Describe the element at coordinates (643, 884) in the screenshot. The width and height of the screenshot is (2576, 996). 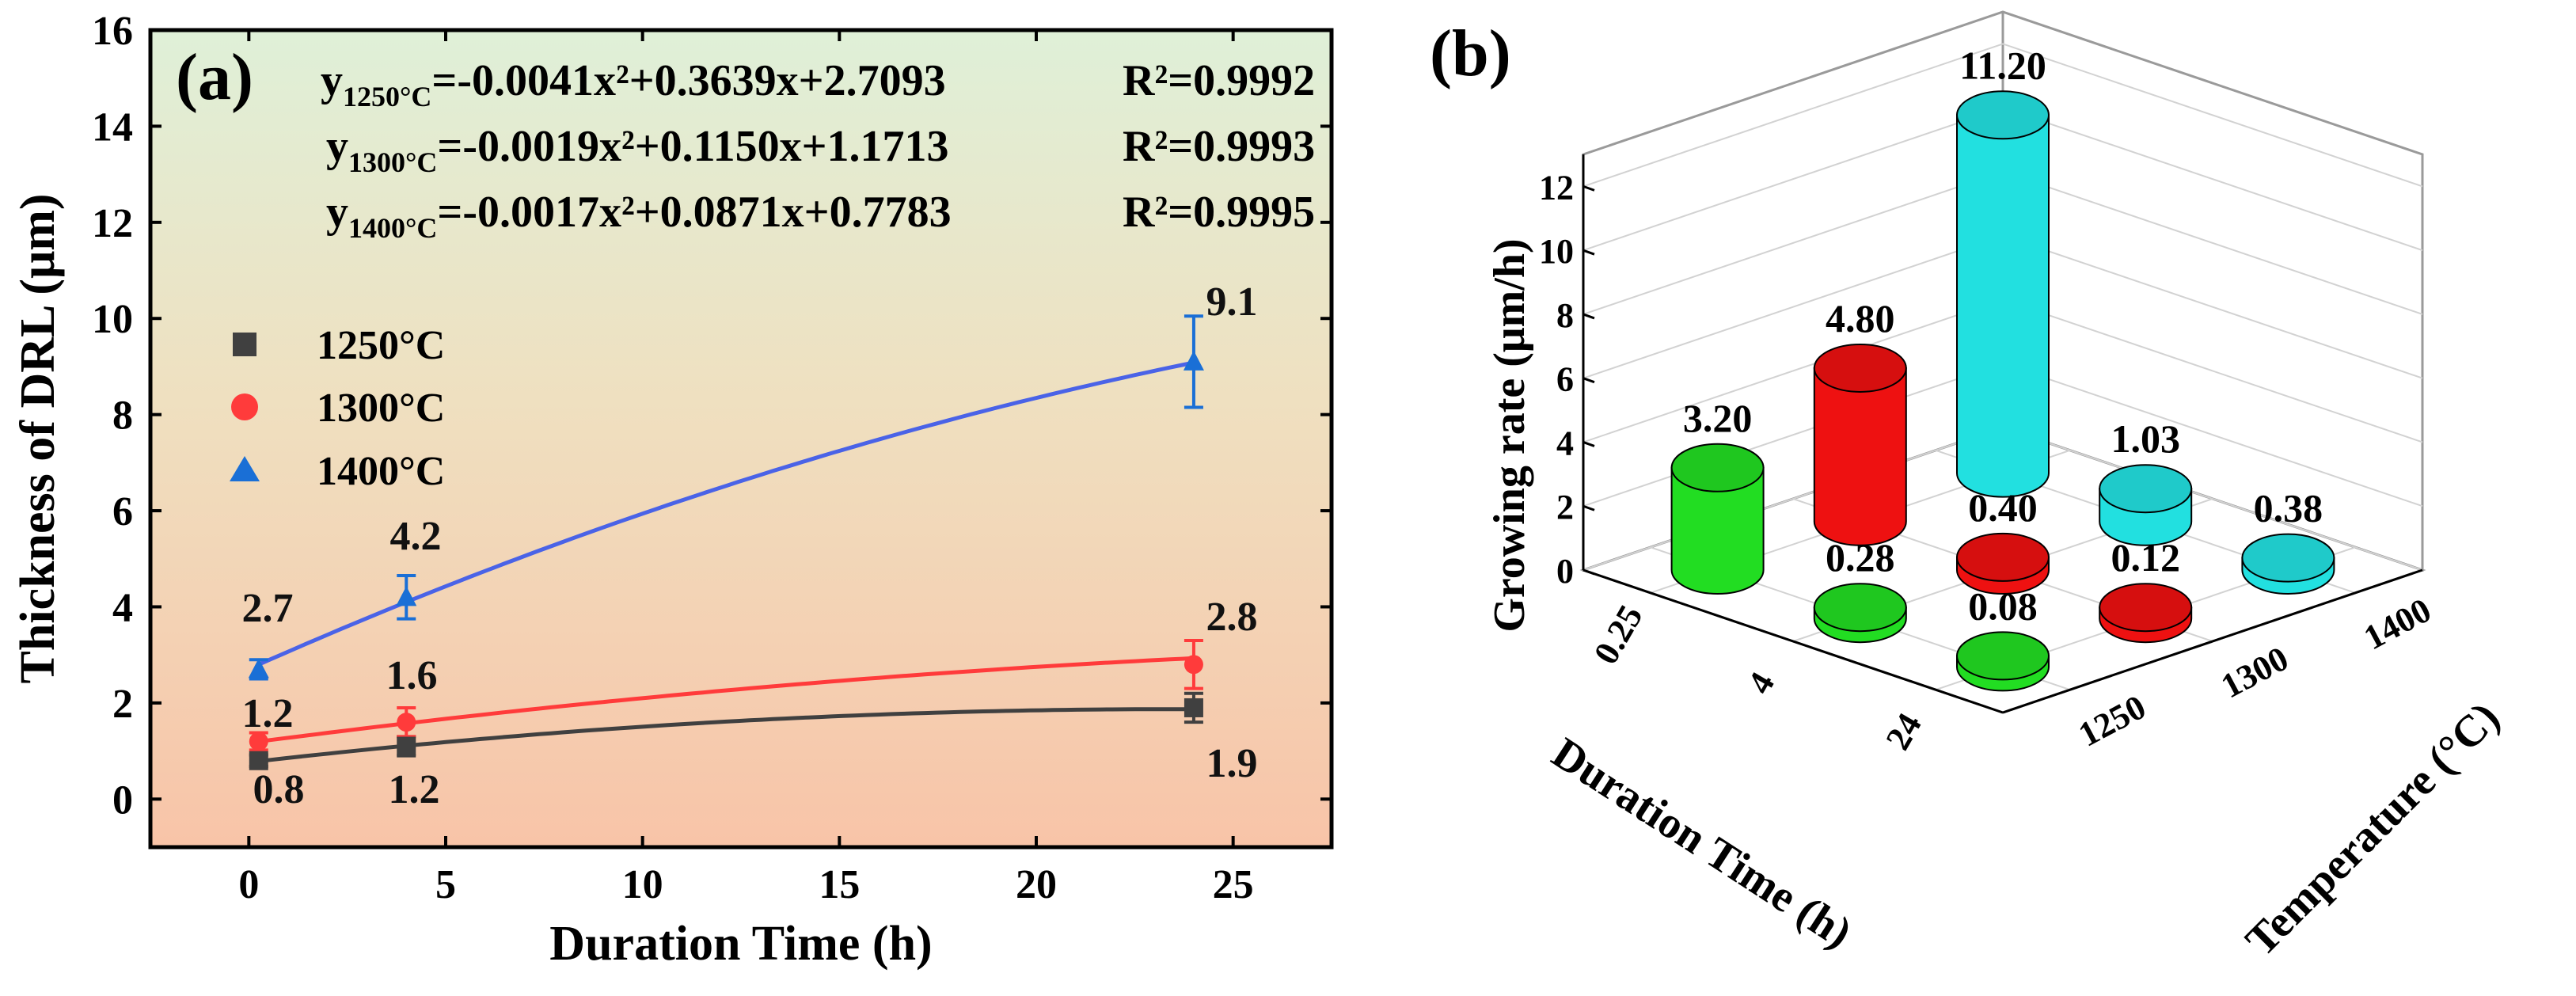
I see `panel-a-x-tick-label-10: 10` at that location.